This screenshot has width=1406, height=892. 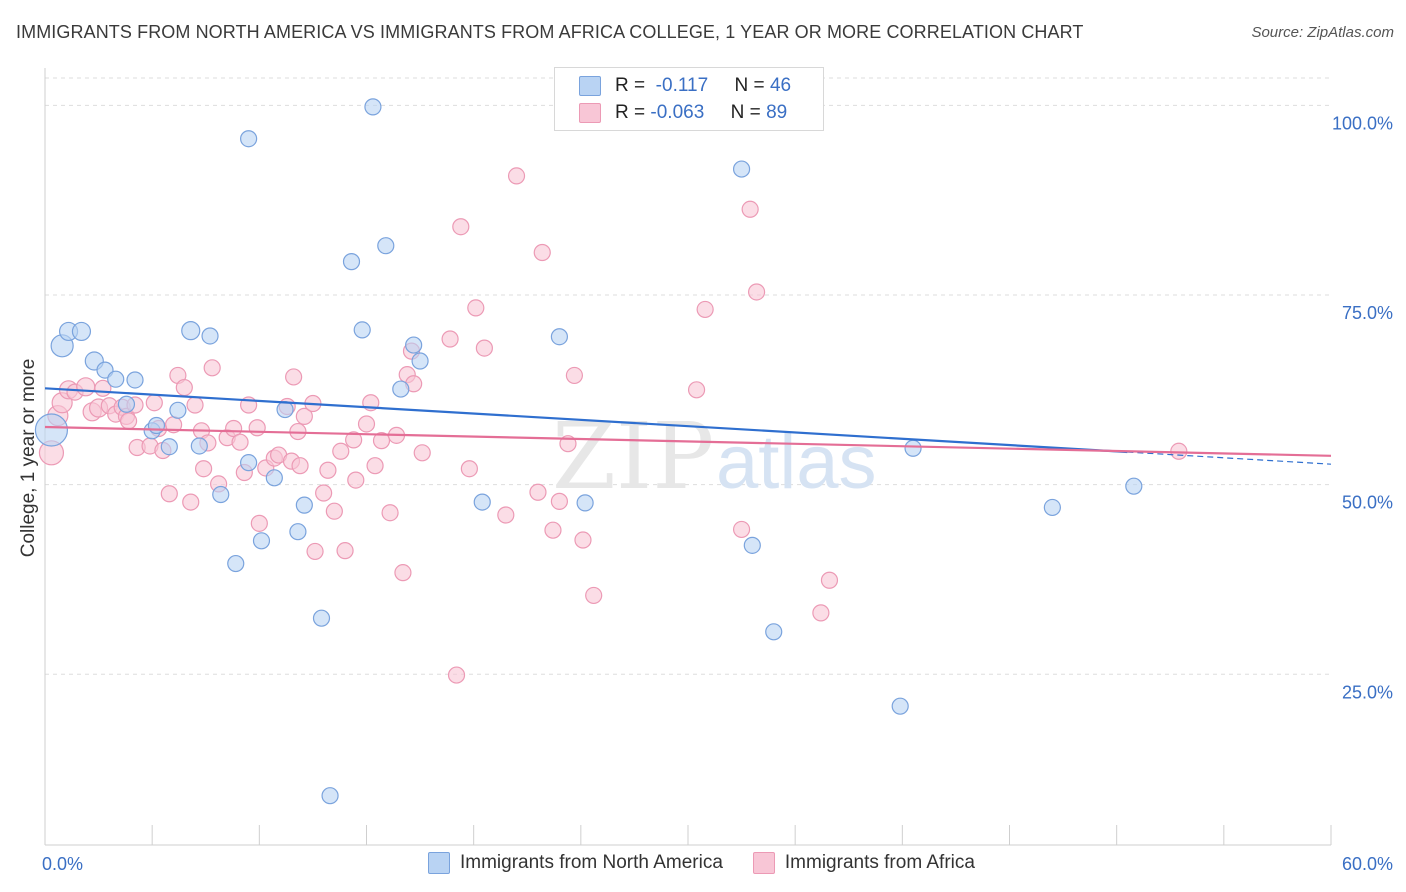 What do you see at coordinates (62, 864) in the screenshot?
I see `x-tick-label: 0.0%` at bounding box center [62, 864].